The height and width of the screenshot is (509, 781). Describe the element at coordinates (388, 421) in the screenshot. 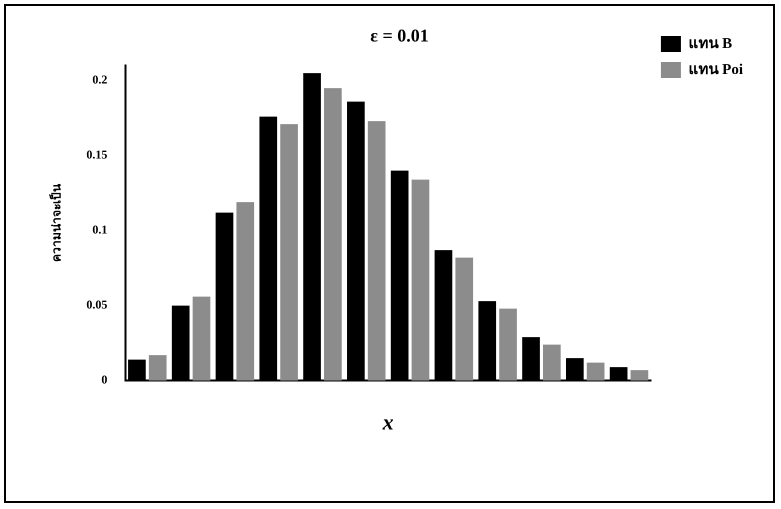

I see `x-axis-title: x` at that location.